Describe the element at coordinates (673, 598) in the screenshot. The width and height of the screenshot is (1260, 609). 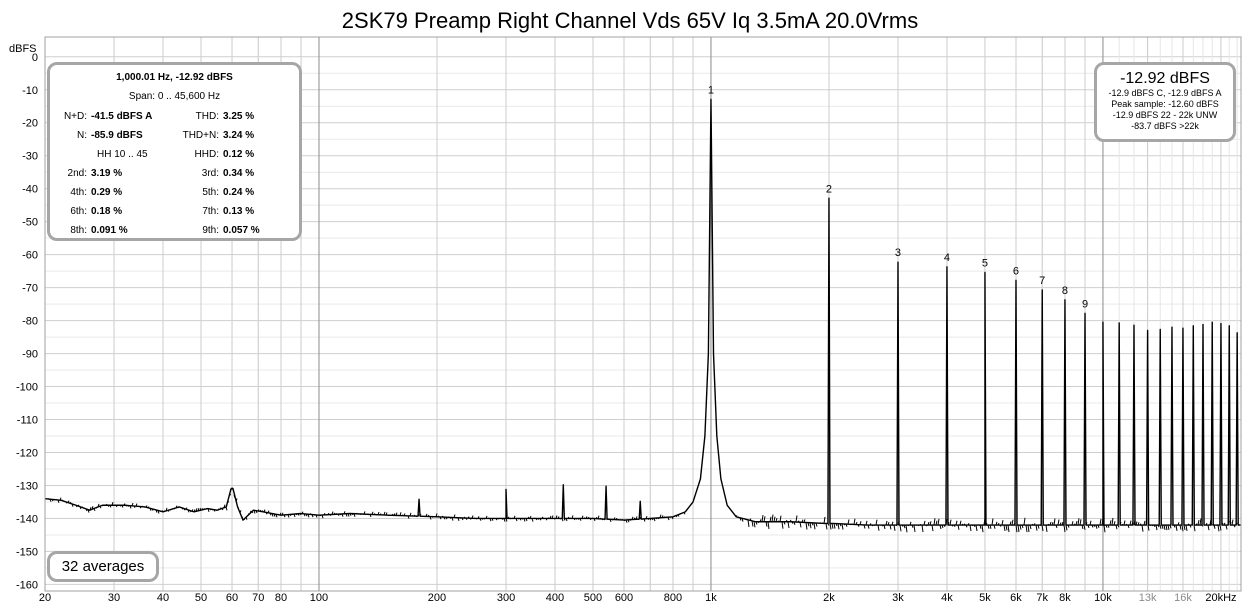
I see `x-tick-label: 800` at that location.